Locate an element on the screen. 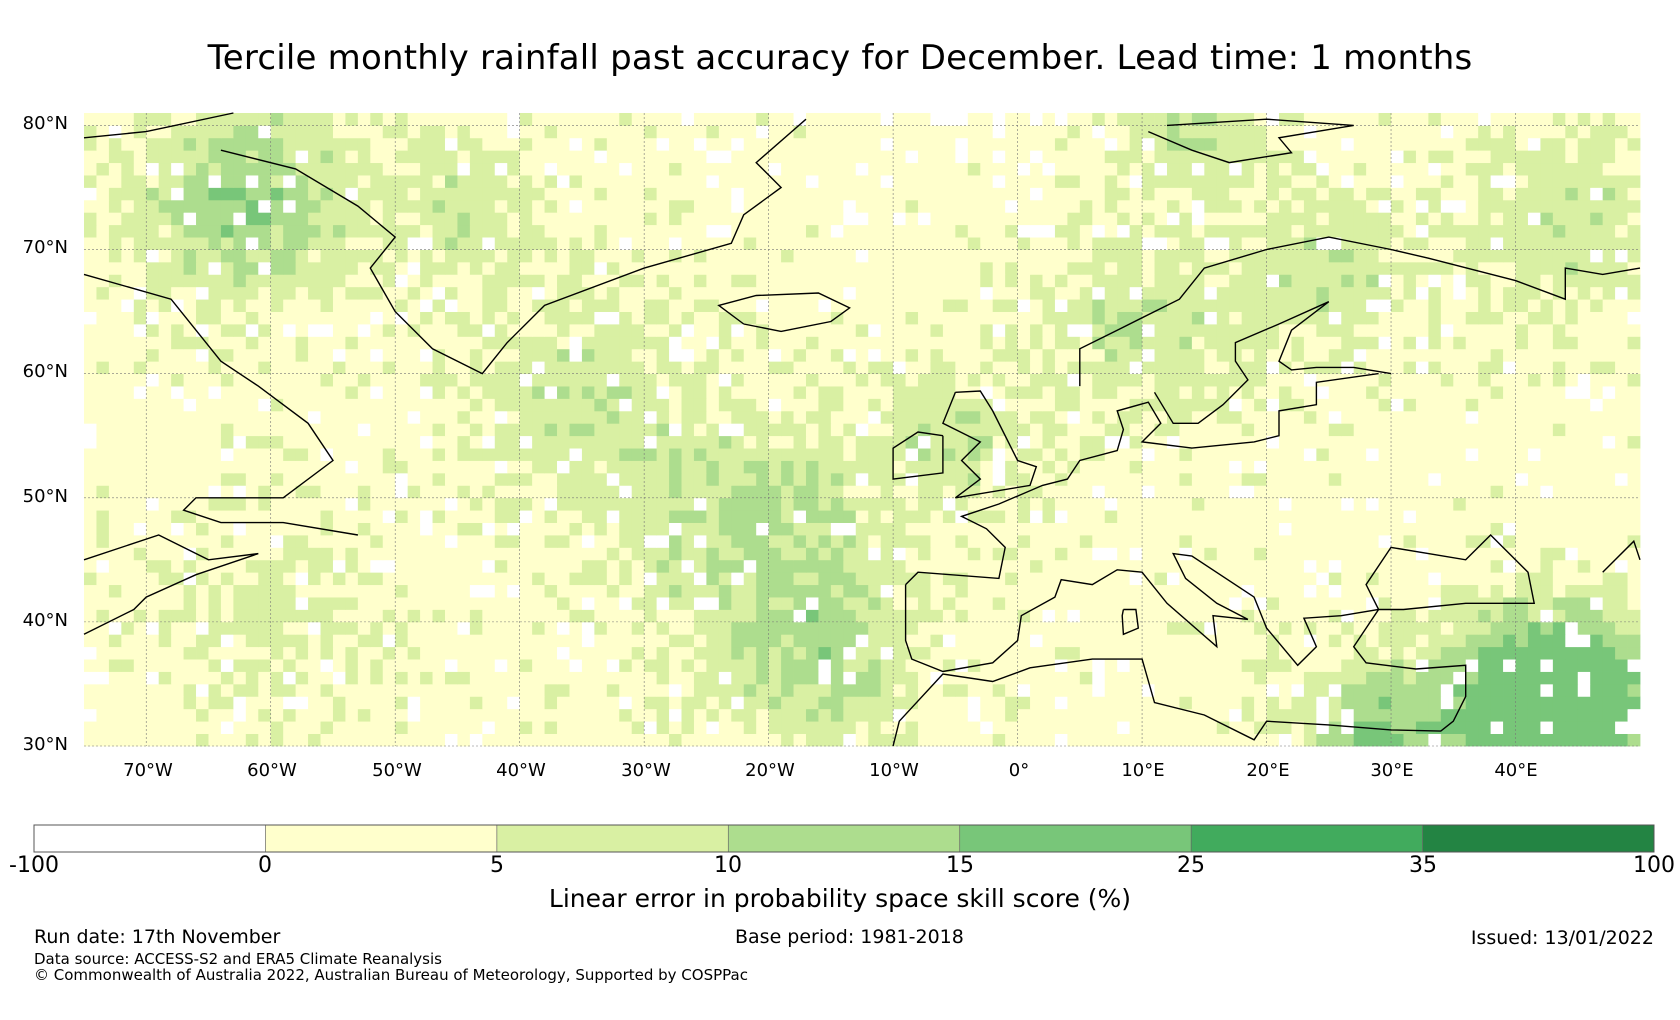 Image resolution: width=1680 pixels, height=1020 pixels. lon-label-10e: 10°E is located at coordinates (1143, 770).